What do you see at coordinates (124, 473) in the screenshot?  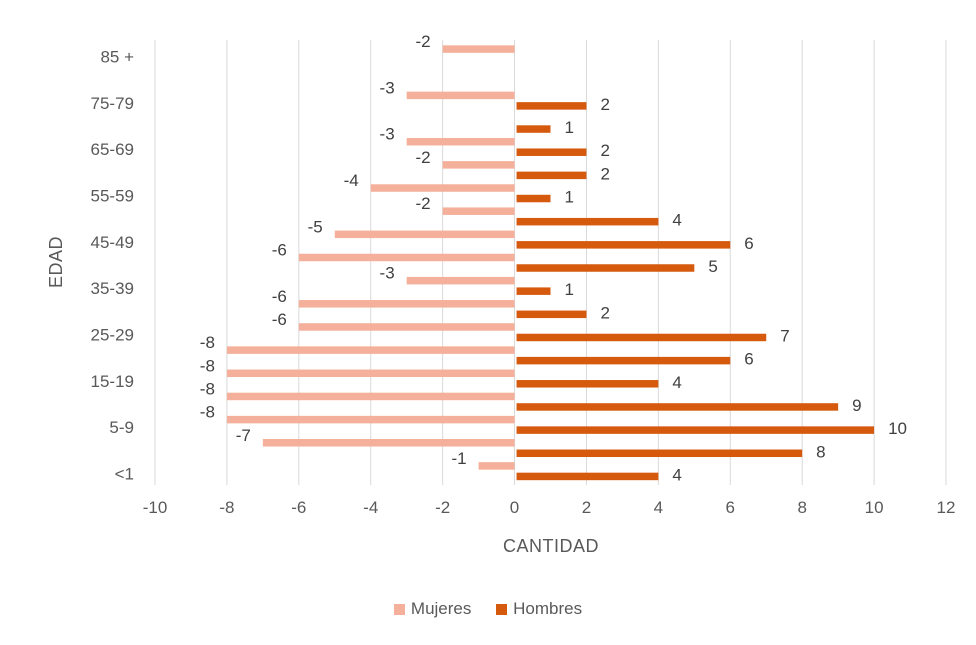 I see `y-tick-label: <1` at bounding box center [124, 473].